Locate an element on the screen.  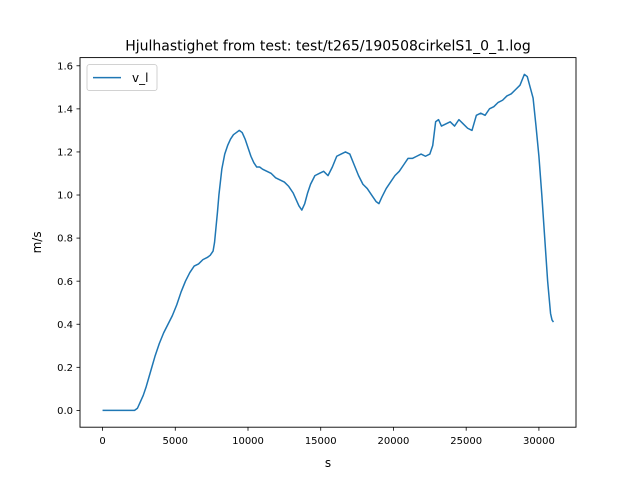
x-tick-label: 20000 is located at coordinates (394, 441).